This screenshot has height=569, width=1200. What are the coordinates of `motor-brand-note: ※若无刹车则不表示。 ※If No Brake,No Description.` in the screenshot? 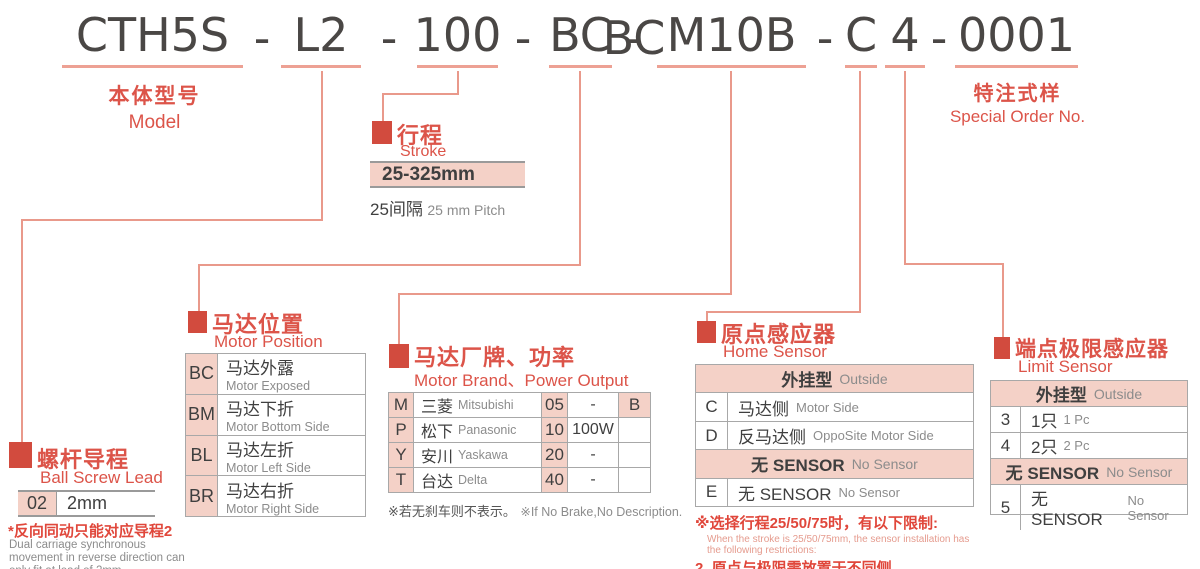 It's located at (535, 511).